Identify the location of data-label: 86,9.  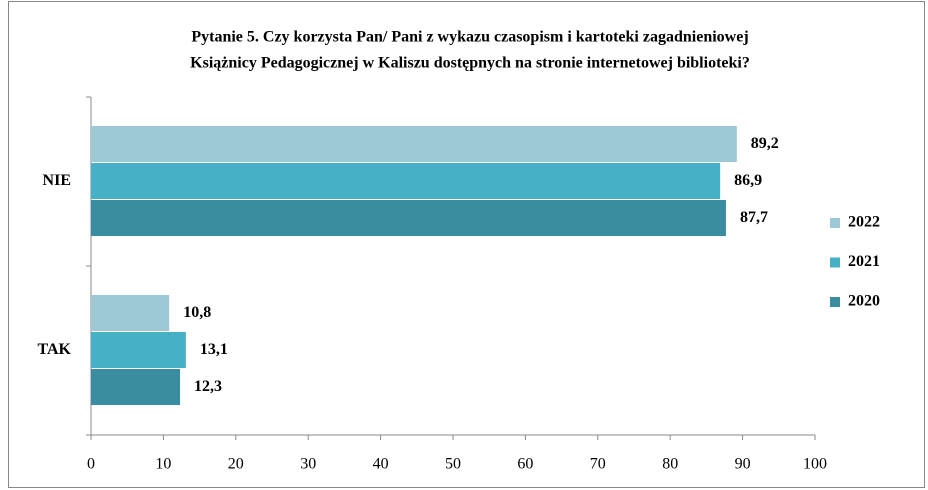
(748, 180).